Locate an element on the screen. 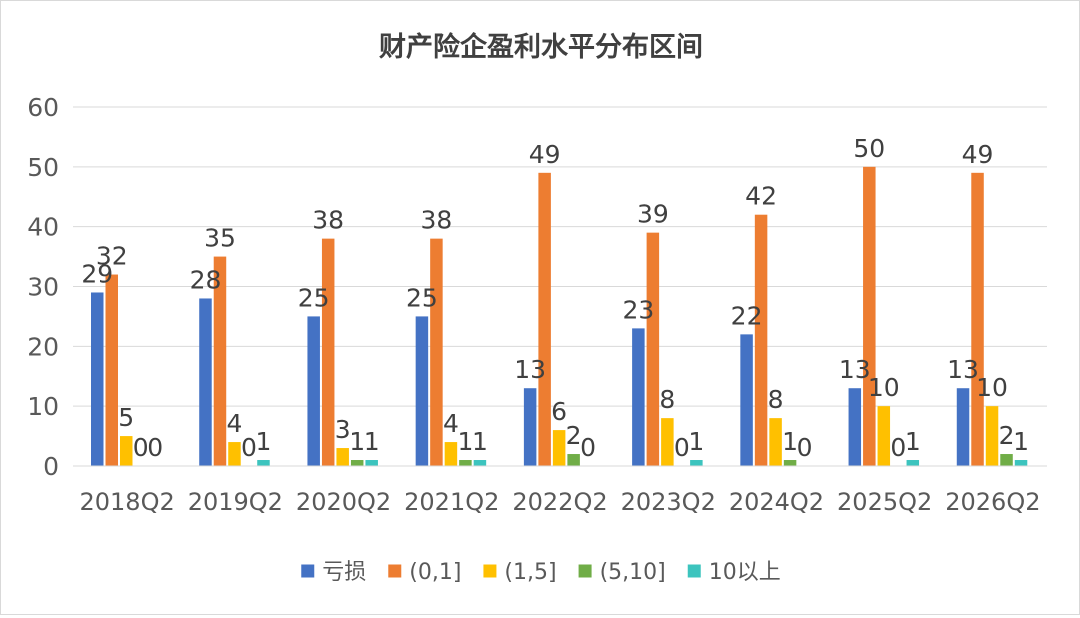 The width and height of the screenshot is (1080, 618). x-tick-label: 2025Q2 is located at coordinates (884, 502).